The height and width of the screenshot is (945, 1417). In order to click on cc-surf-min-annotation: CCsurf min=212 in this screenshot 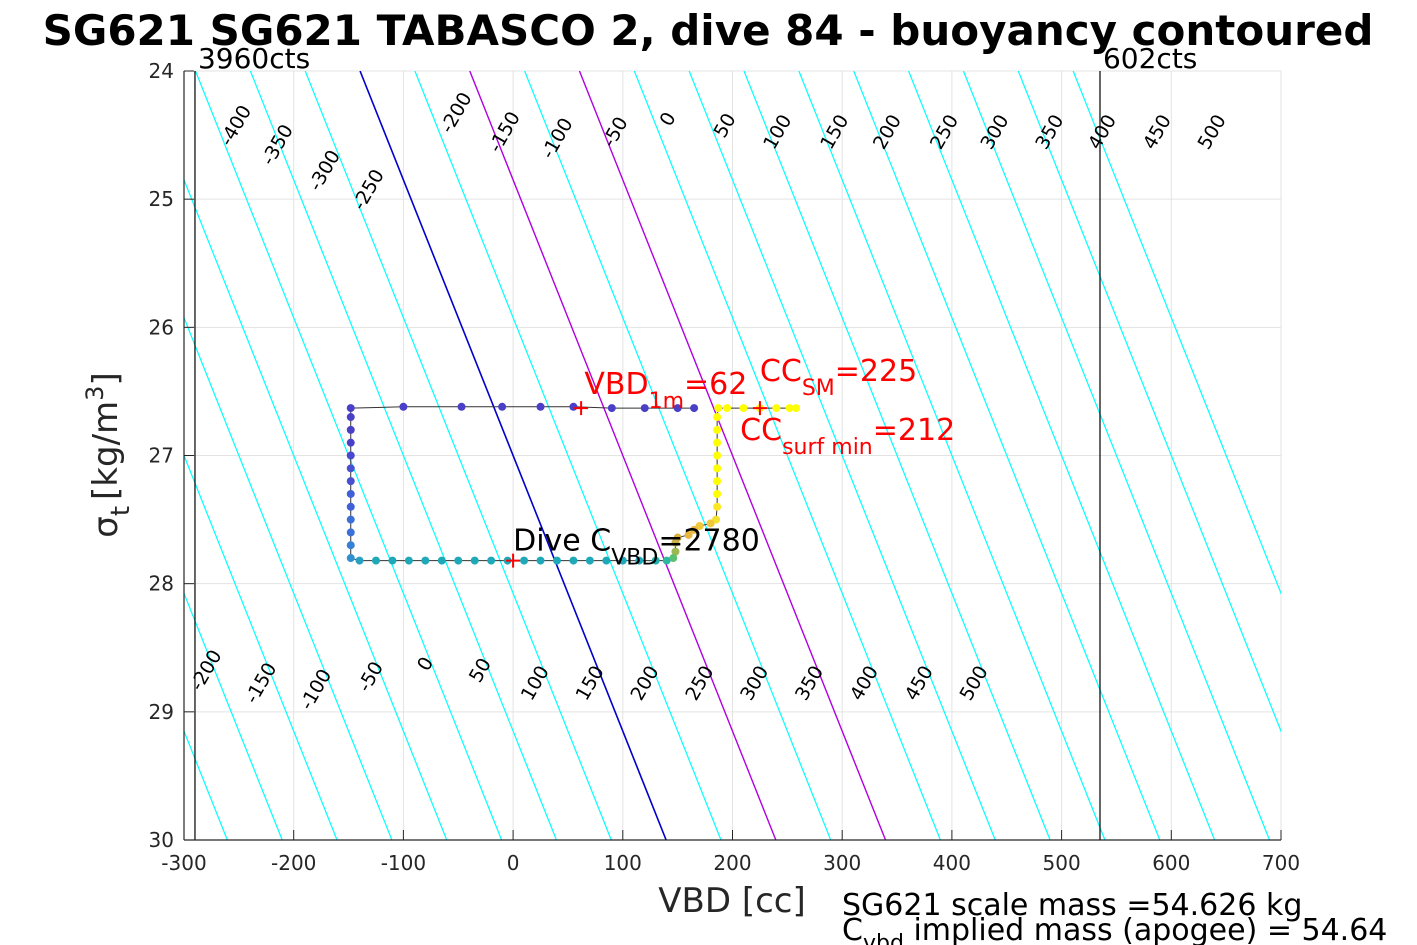, I will do `click(847, 436)`.